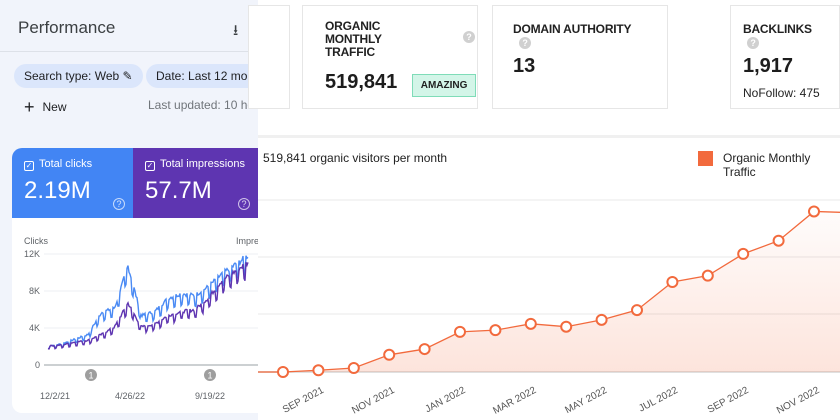 This screenshot has height=420, width=840. What do you see at coordinates (32, 254) in the screenshot?
I see `y-tick-label: 12K` at bounding box center [32, 254].